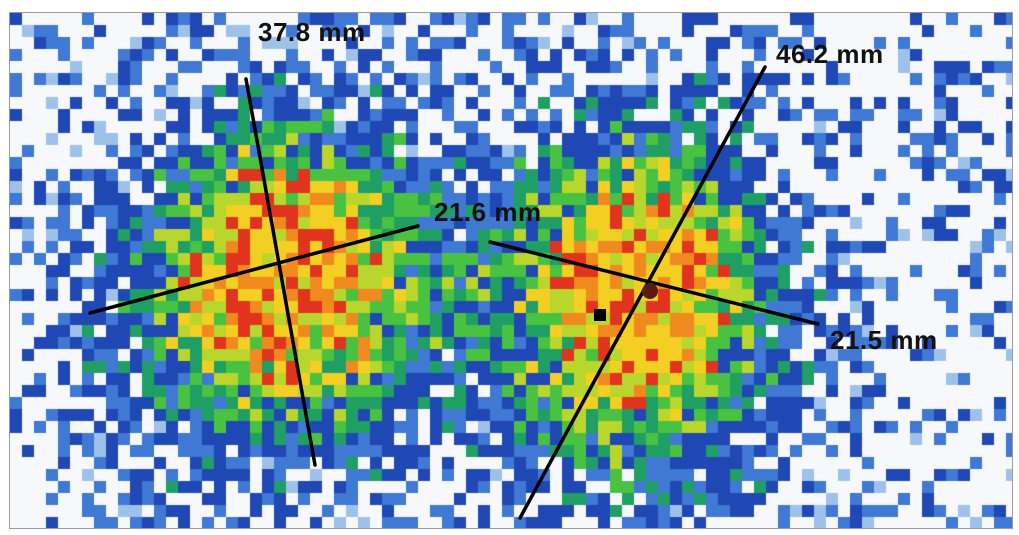 The width and height of the screenshot is (1019, 535). What do you see at coordinates (884, 340) in the screenshot?
I see `right-short-axis-label: 21.5 mm` at bounding box center [884, 340].